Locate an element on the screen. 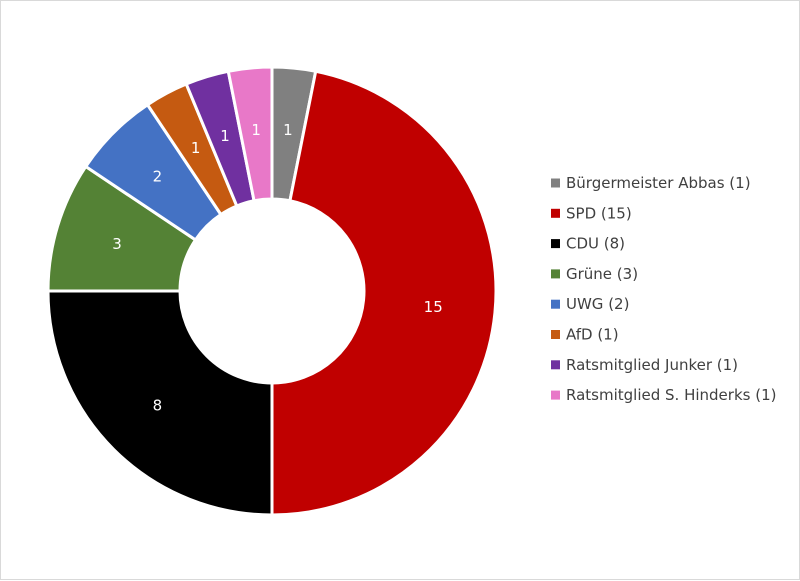  legend-label: AfD (1) is located at coordinates (592, 335).